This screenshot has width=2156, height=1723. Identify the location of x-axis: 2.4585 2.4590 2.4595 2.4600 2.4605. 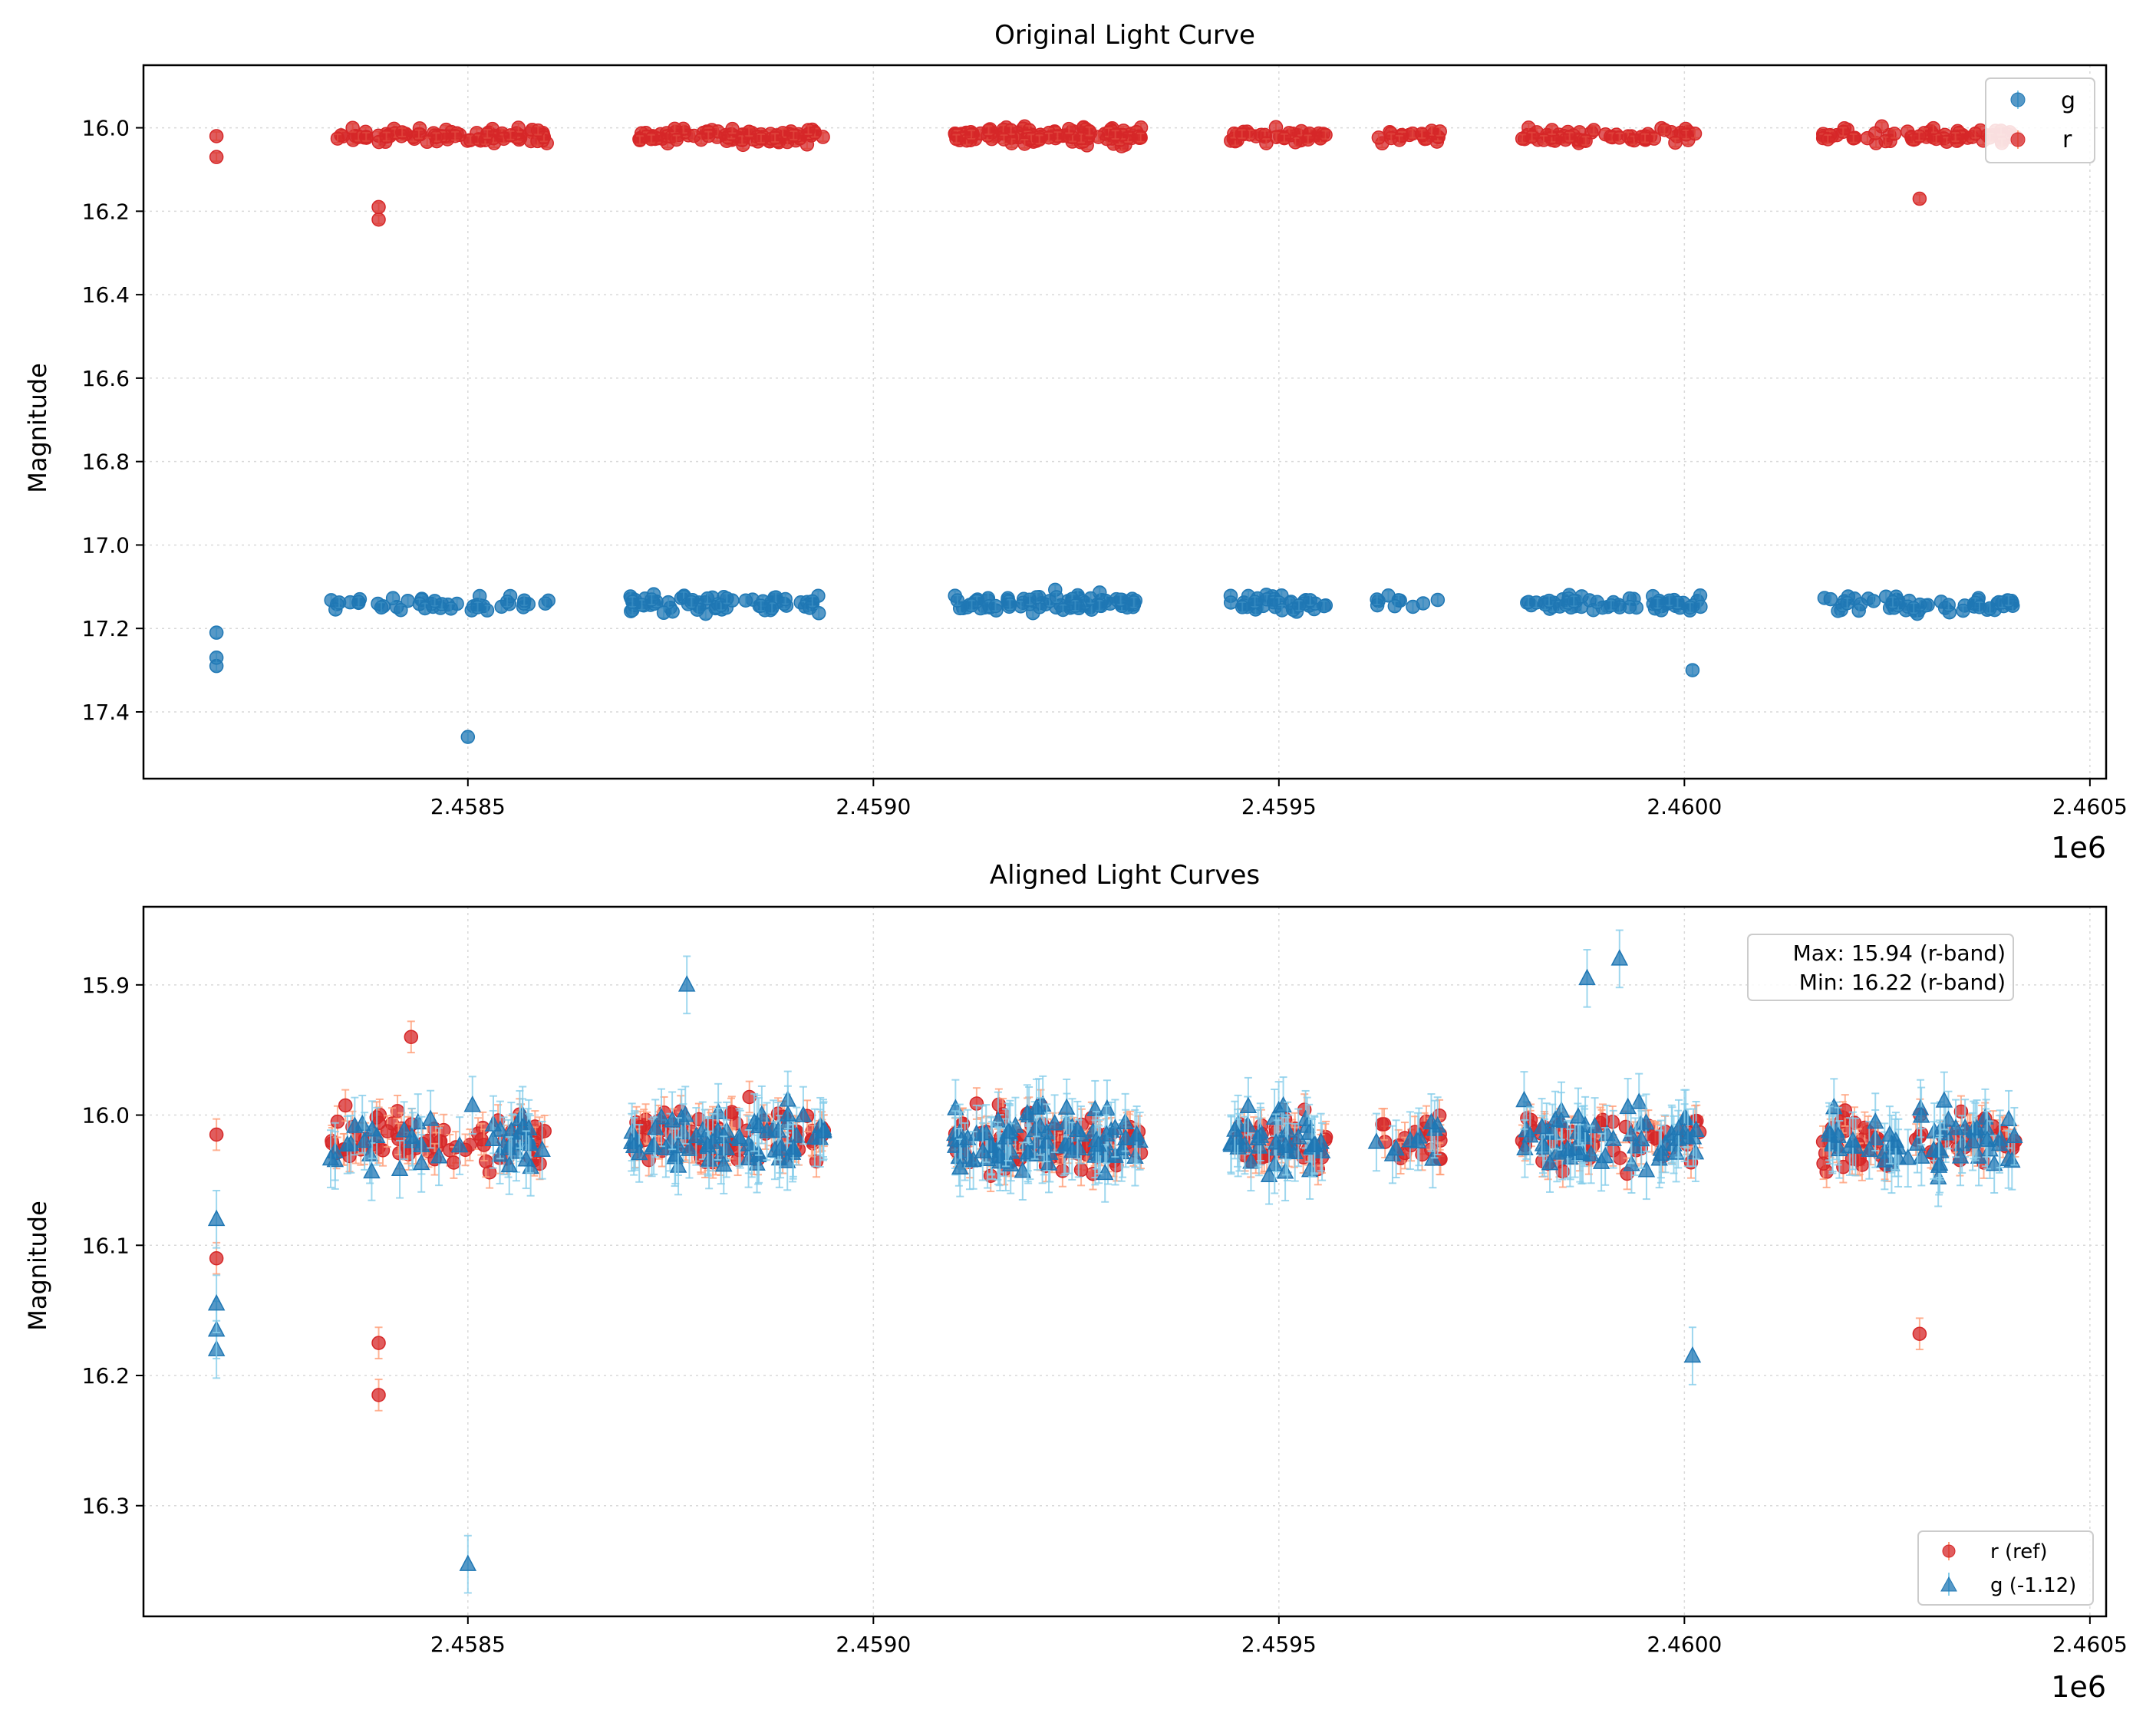
(1279, 799).